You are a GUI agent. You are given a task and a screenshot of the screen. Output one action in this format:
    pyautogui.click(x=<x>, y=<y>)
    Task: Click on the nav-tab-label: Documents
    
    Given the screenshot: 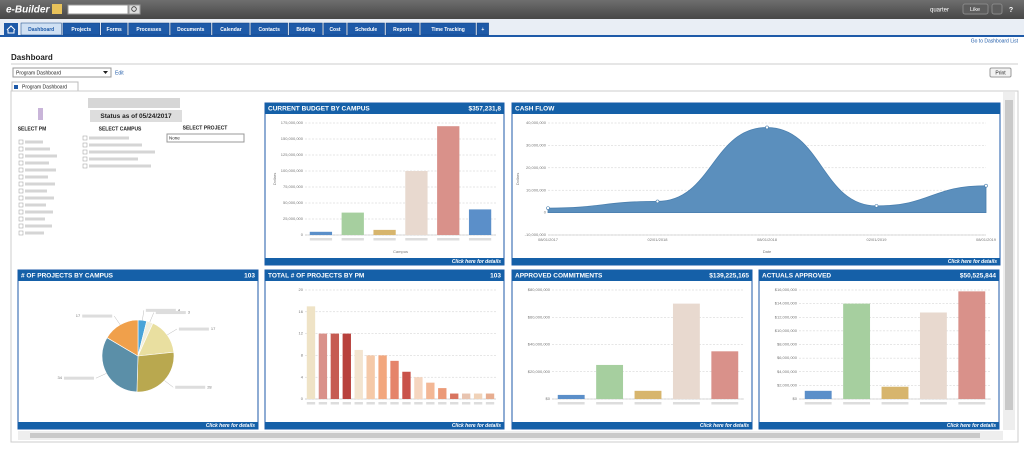 What is the action you would take?
    pyautogui.click(x=190, y=30)
    